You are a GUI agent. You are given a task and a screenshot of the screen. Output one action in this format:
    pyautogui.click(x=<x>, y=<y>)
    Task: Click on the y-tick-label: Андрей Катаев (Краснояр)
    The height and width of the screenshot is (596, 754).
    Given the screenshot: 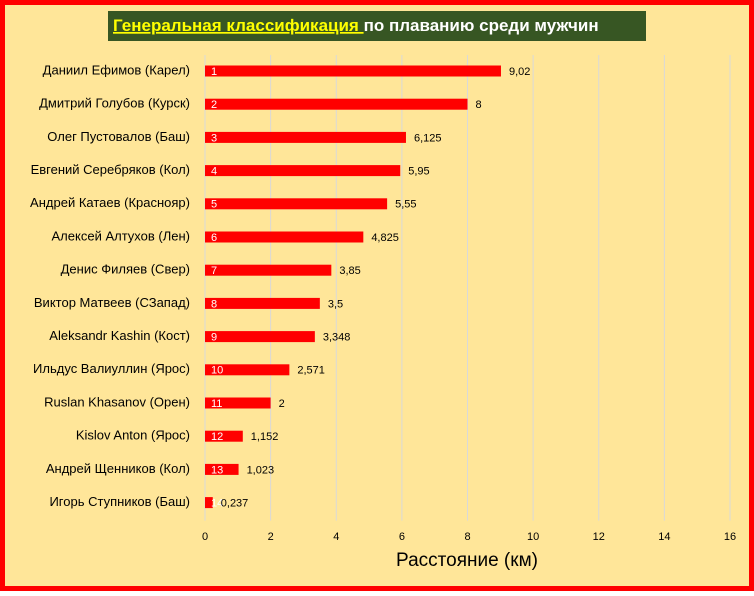 What is the action you would take?
    pyautogui.click(x=110, y=202)
    